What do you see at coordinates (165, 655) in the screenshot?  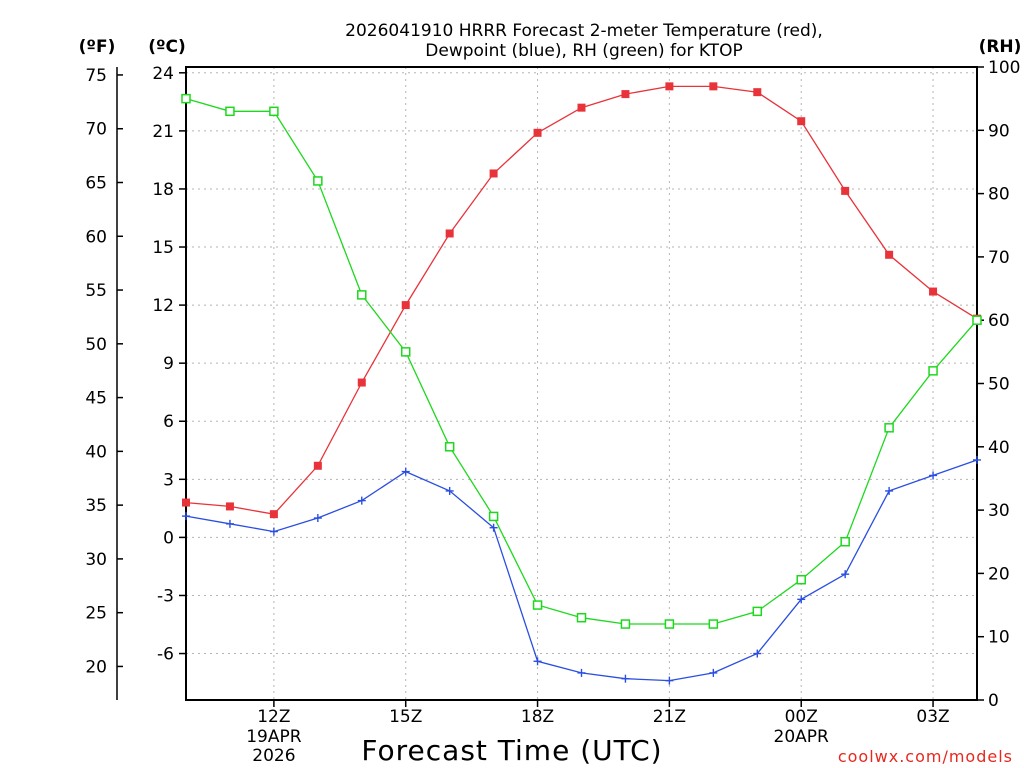 I see `celsius-tick-label: -6` at bounding box center [165, 655].